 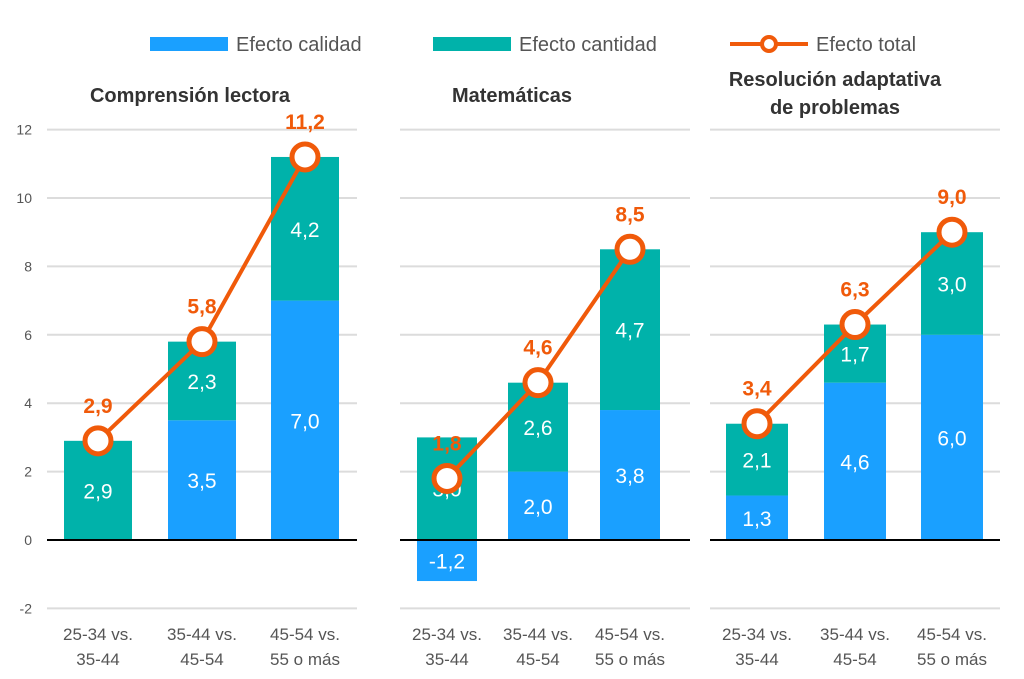 What do you see at coordinates (951, 285) in the screenshot?
I see `bar-label: 3,0` at bounding box center [951, 285].